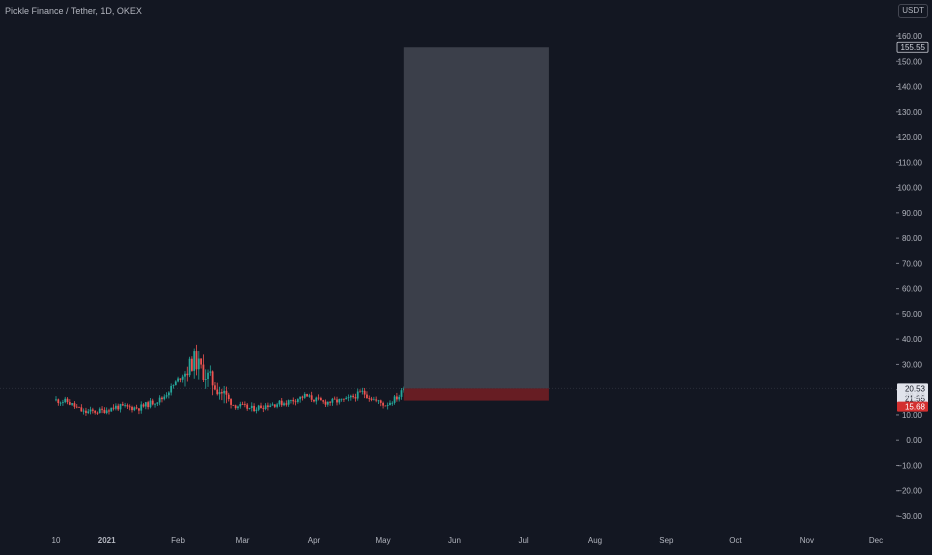 The width and height of the screenshot is (932, 555). I want to click on last-price-label: 20.53, so click(915, 388).